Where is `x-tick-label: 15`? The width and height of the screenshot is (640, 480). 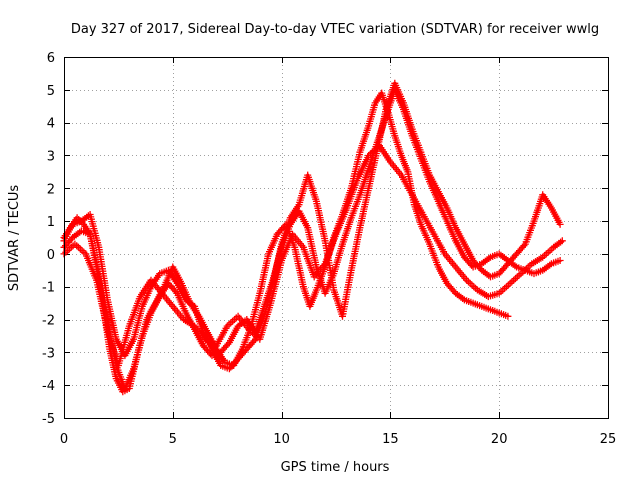
x-tick-label: 15 is located at coordinates (390, 439).